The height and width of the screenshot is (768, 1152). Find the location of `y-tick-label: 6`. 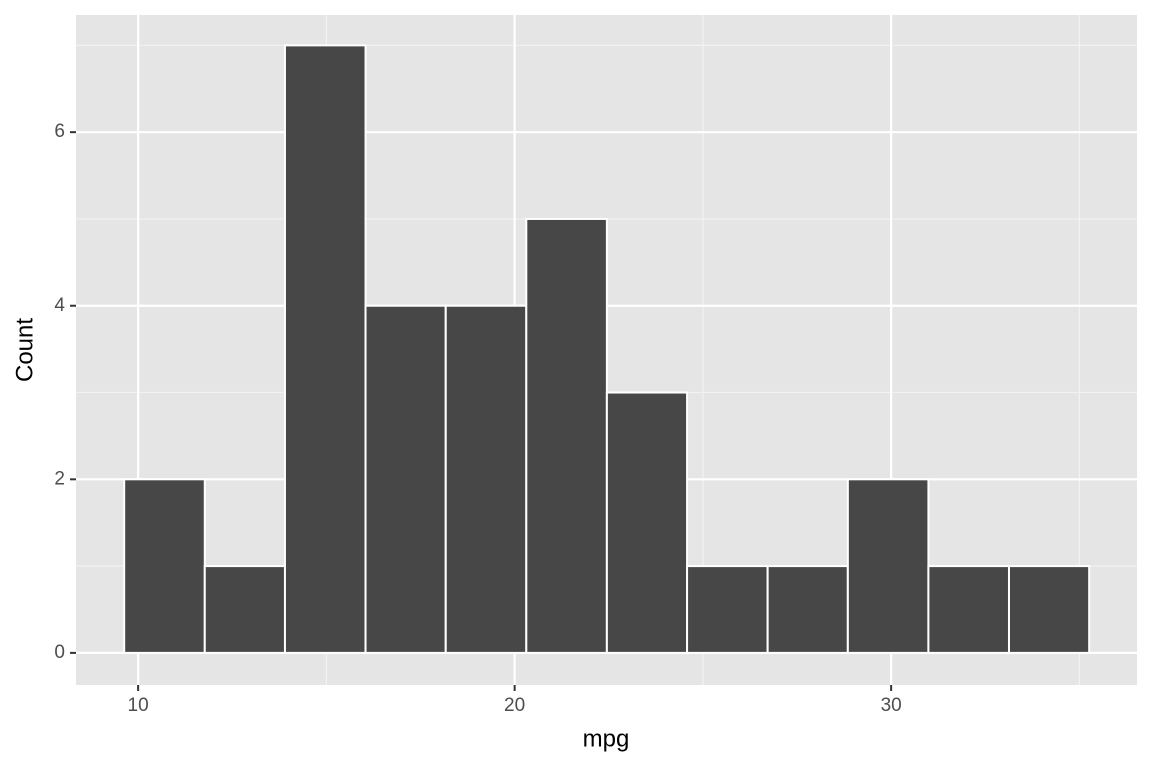

y-tick-label: 6 is located at coordinates (59, 131).